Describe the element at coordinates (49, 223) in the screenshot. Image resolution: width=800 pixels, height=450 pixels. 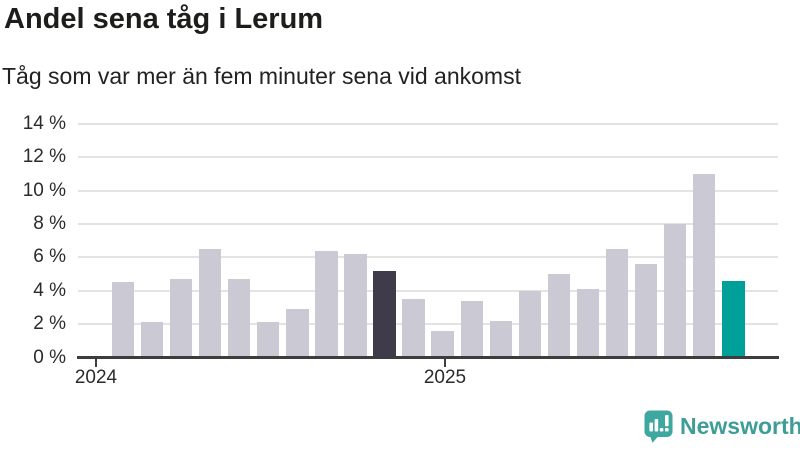
I see `y-axis-tick-label: 8 %` at that location.